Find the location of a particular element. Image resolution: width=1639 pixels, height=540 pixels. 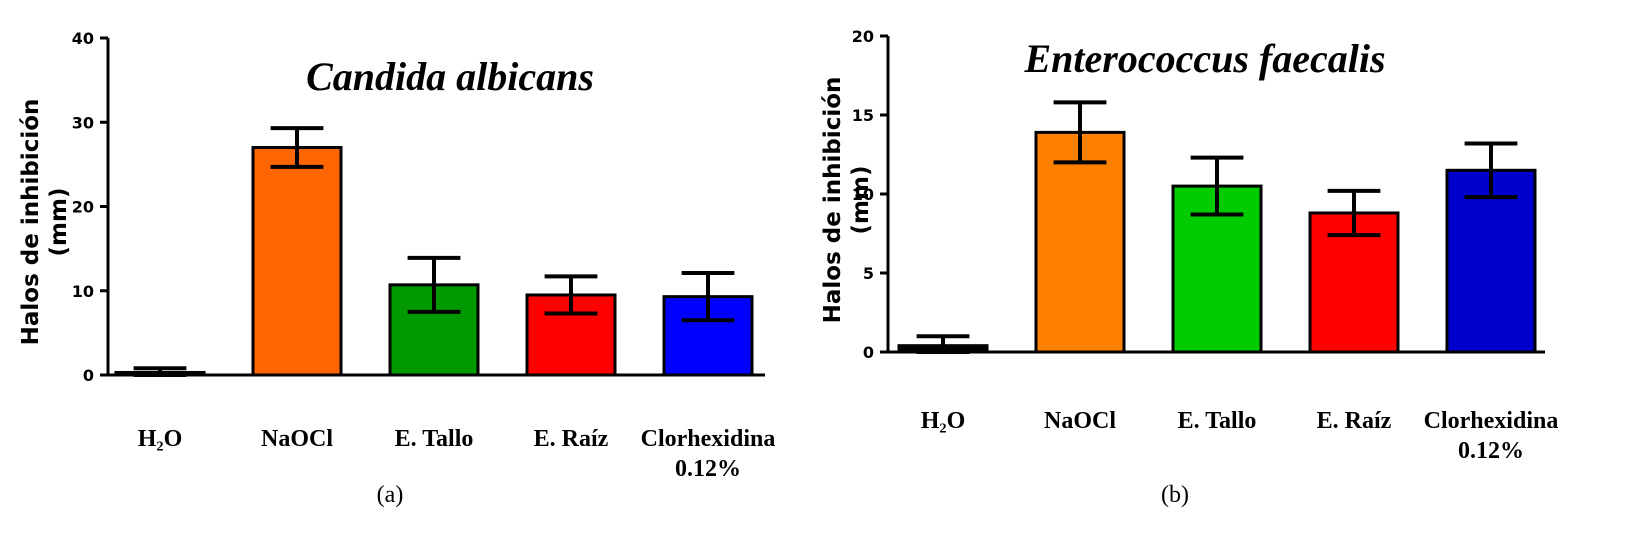

y-axis-ticks: 0 10 20 30 40 is located at coordinates (90, 207).